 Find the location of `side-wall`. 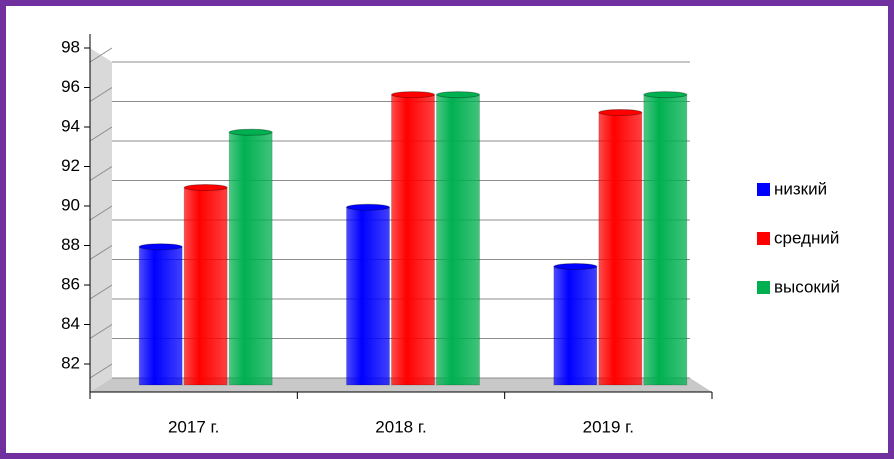

side-wall is located at coordinates (101, 220).